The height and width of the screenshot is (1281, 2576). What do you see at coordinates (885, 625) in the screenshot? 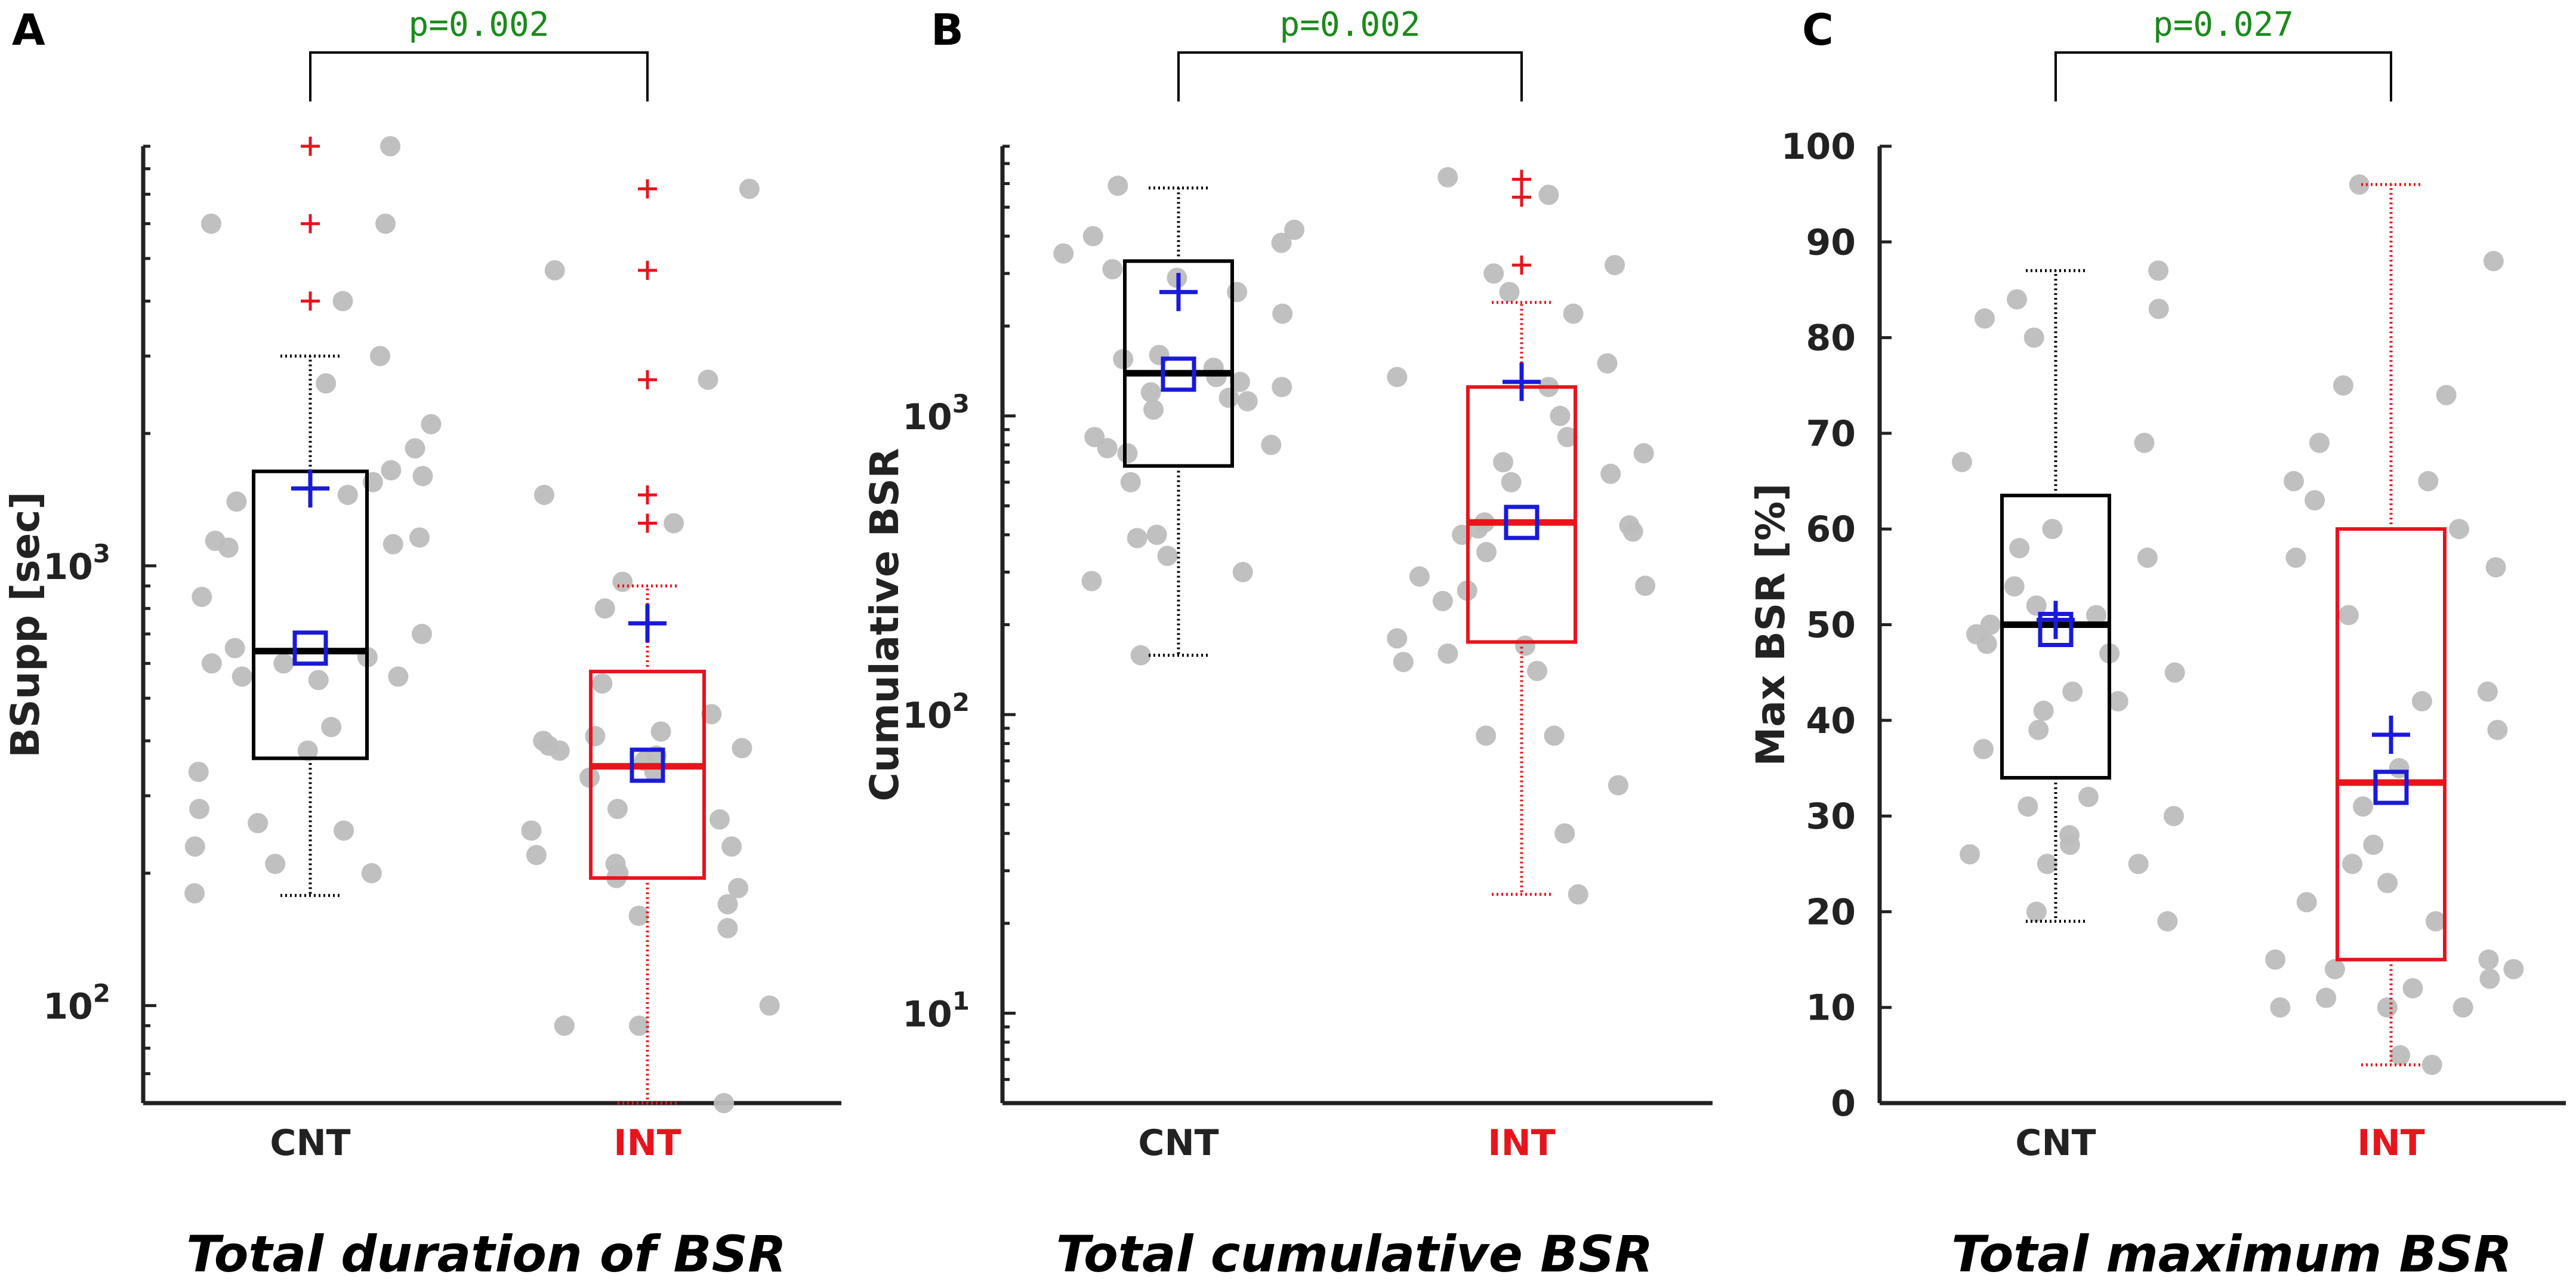
I see `y-axis-label: Cumulative BSR` at bounding box center [885, 625].